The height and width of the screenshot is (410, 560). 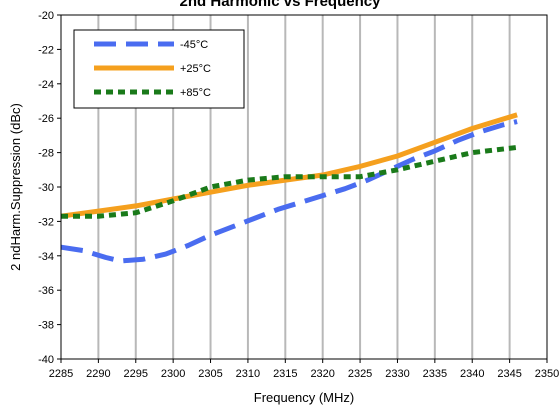 What do you see at coordinates (248, 374) in the screenshot?
I see `x-tick-label: 2310` at bounding box center [248, 374].